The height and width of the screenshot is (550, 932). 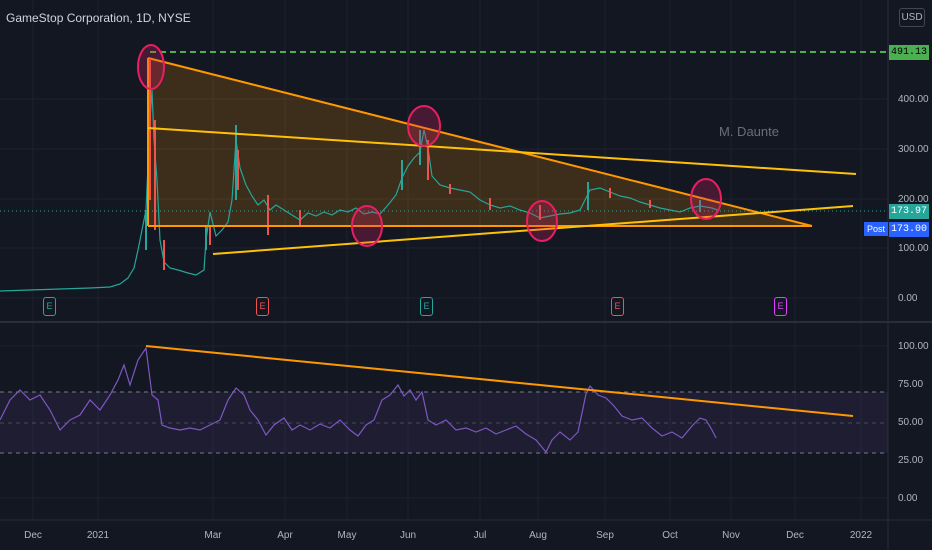 I want to click on ascending-support-line, so click(x=533, y=230).